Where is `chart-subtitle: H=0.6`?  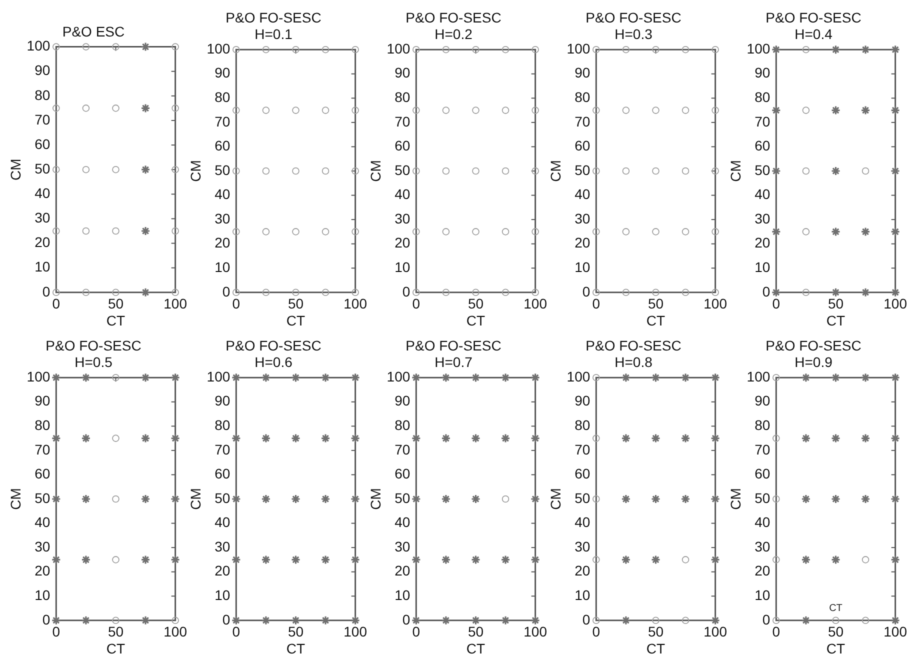
chart-subtitle: H=0.6 is located at coordinates (273, 362).